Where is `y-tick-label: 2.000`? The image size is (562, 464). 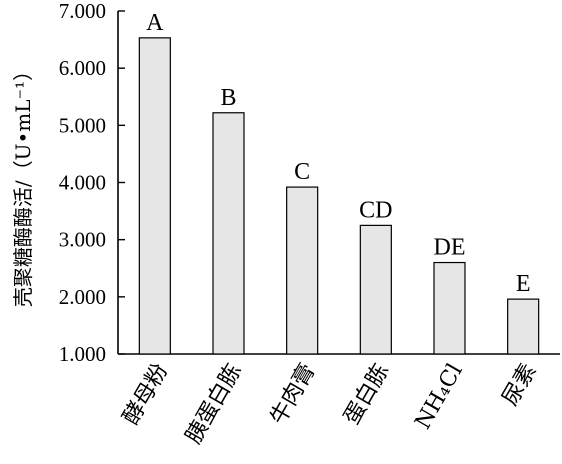 y-tick-label: 2.000 is located at coordinates (82, 297).